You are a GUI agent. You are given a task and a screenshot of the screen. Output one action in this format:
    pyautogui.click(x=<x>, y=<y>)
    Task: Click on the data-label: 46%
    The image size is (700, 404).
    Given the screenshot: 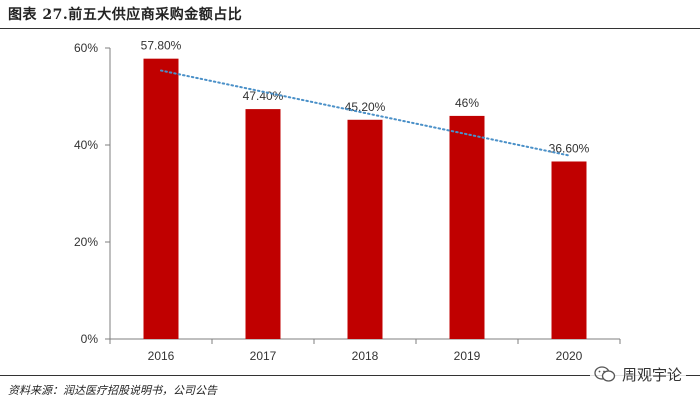 What is the action you would take?
    pyautogui.click(x=467, y=103)
    